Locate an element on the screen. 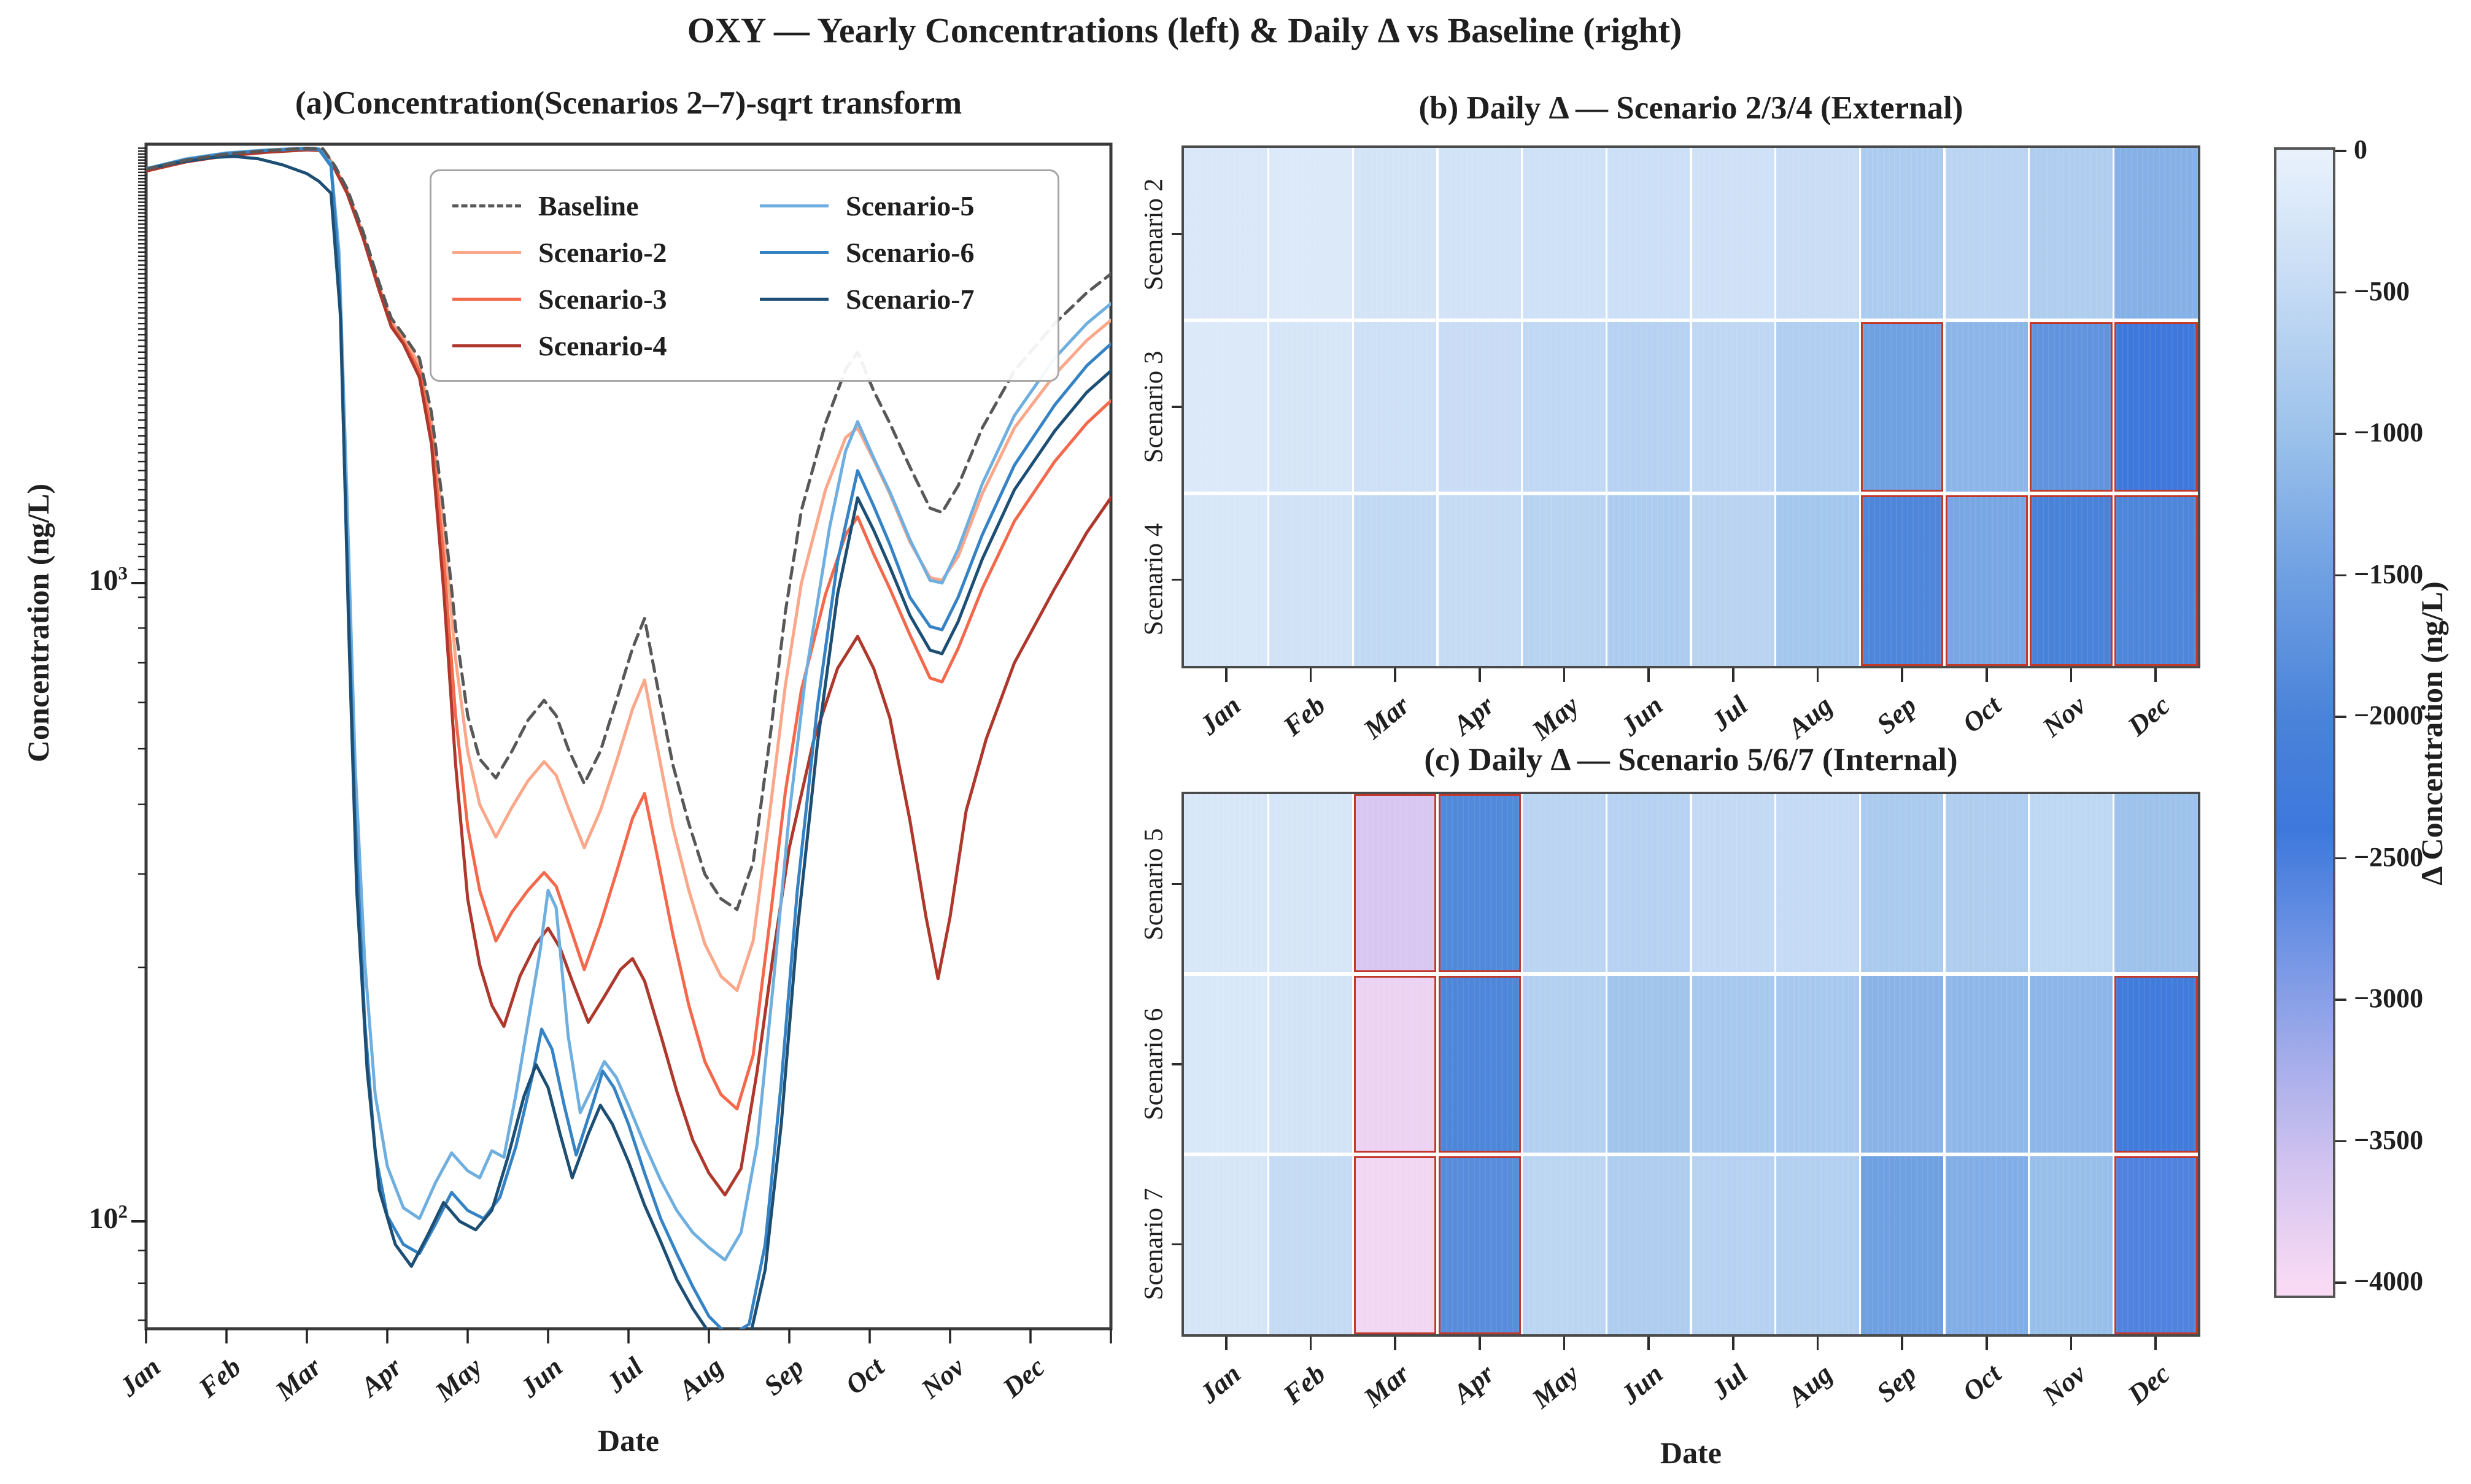  heatmap-c-cell-scenario-5-oct is located at coordinates (1986, 883).